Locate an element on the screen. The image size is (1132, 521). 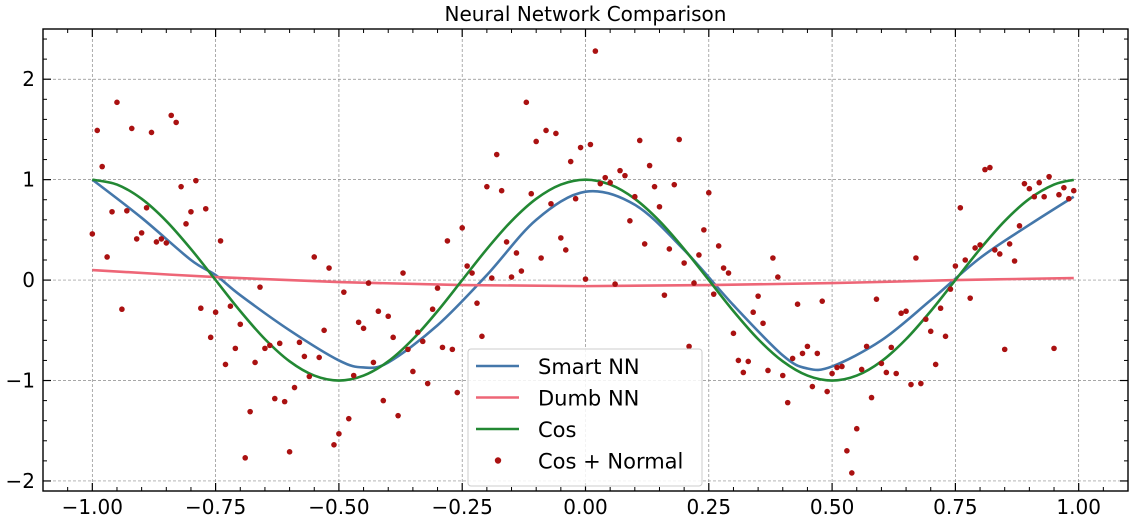
y-tick-label: 2 is located at coordinates (28, 79).